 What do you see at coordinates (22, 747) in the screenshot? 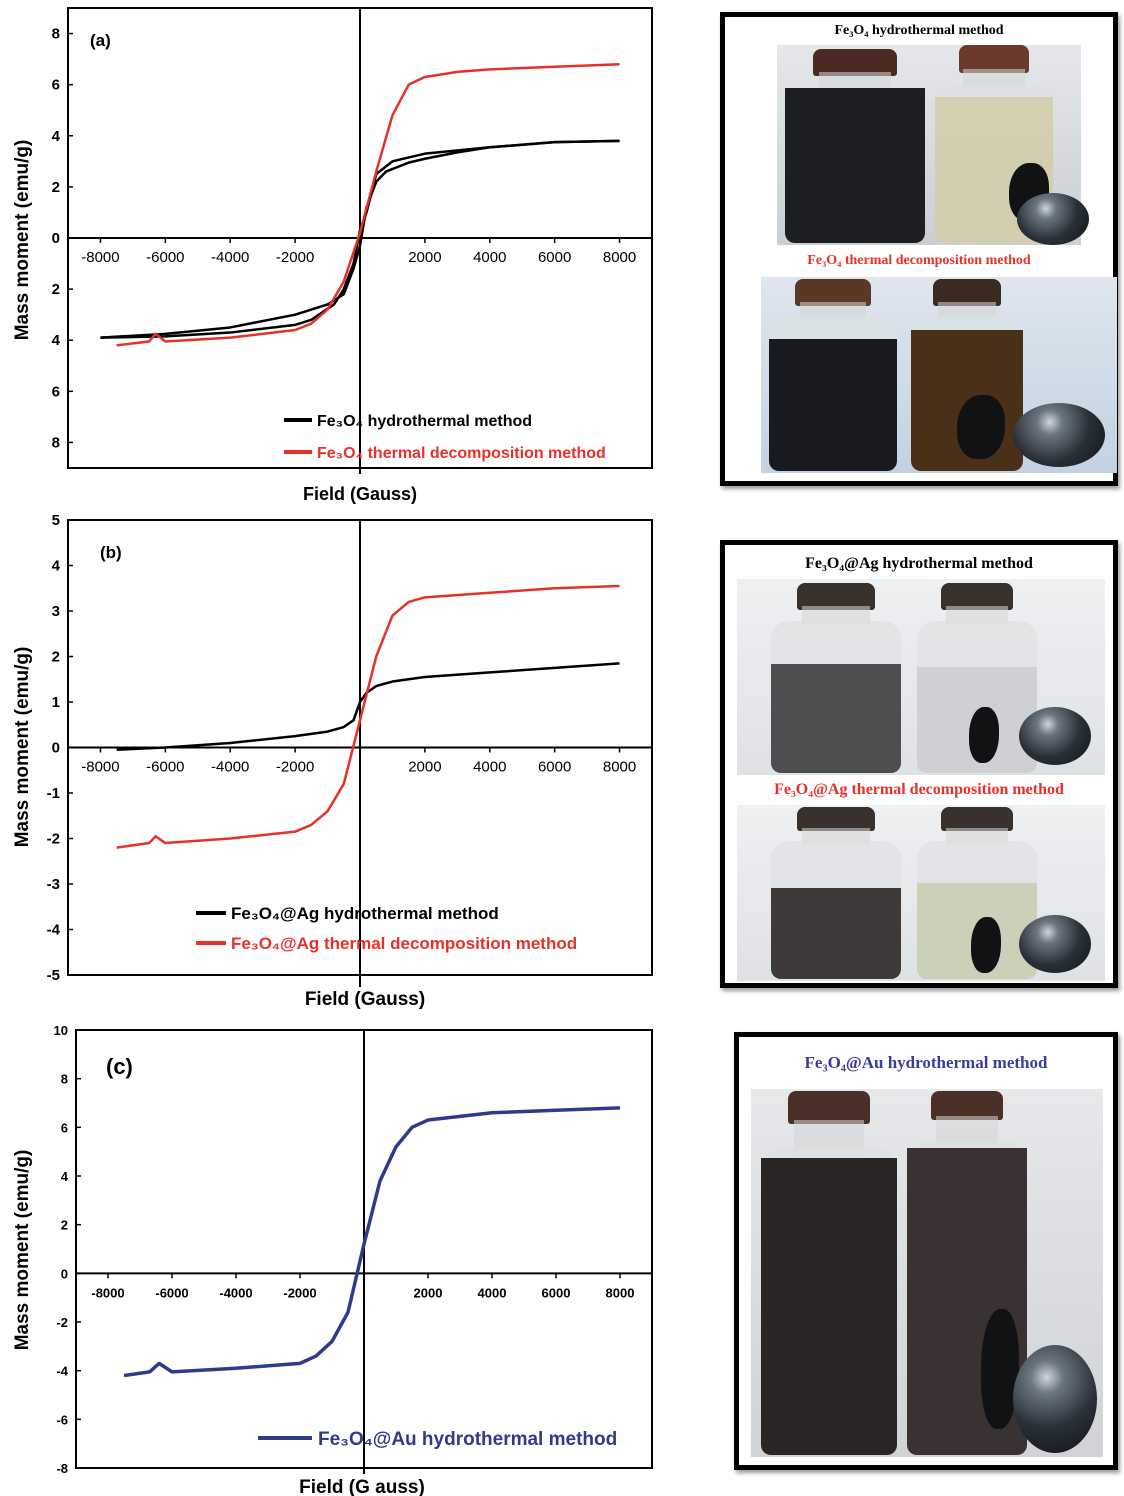
I see `chart-b-ylabel: Mass moment (emu/g)` at bounding box center [22, 747].